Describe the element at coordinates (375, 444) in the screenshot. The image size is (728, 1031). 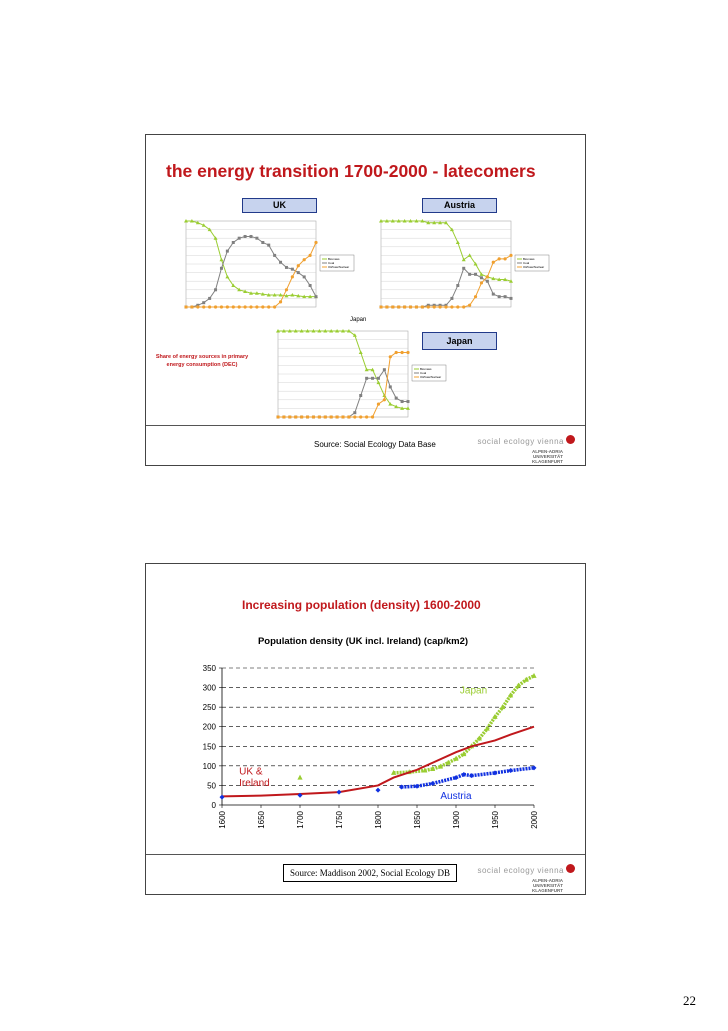
I see `source-text: Source: Social Ecology Data Base` at that location.